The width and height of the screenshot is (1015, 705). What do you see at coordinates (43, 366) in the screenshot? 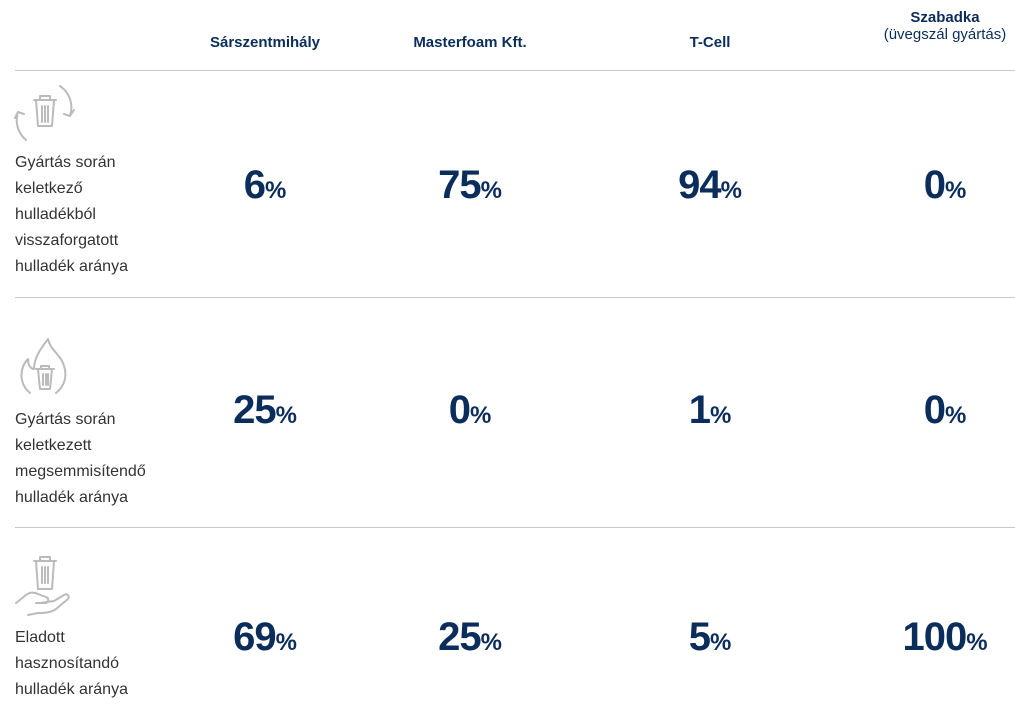
I see `burn-bin-icon` at bounding box center [43, 366].